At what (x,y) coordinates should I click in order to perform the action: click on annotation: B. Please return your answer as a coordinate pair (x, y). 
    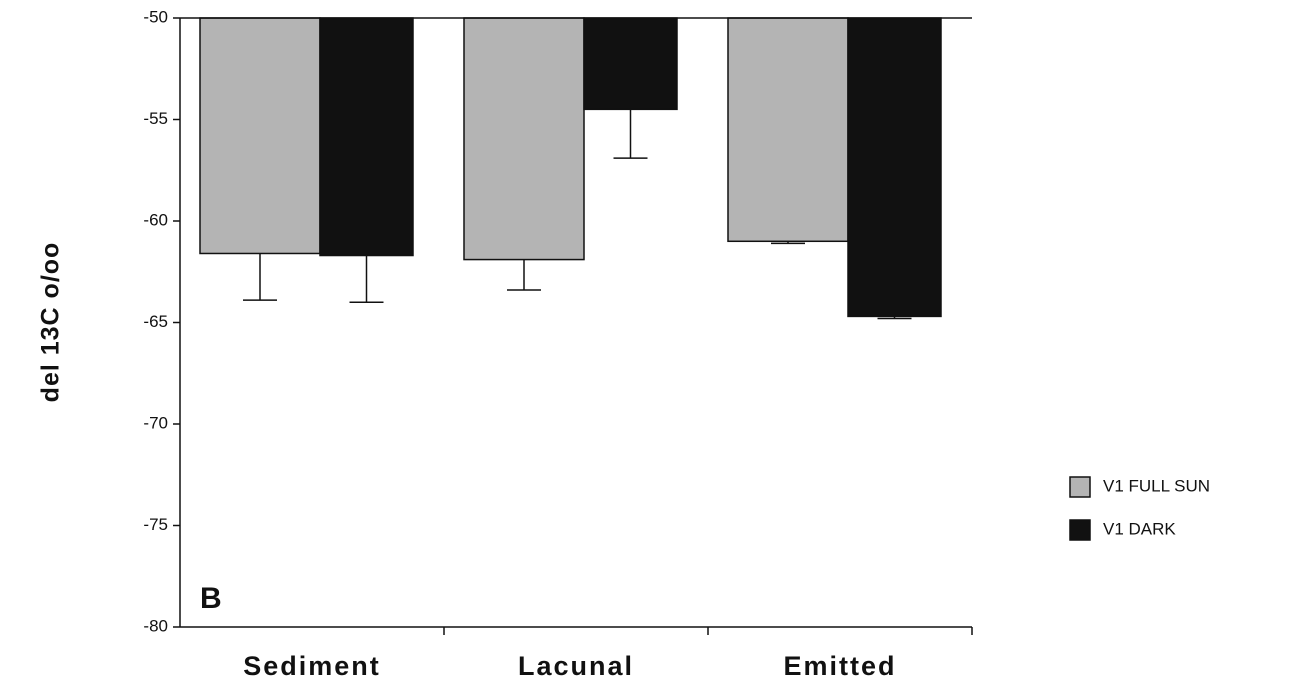
    Looking at the image, I should click on (211, 598).